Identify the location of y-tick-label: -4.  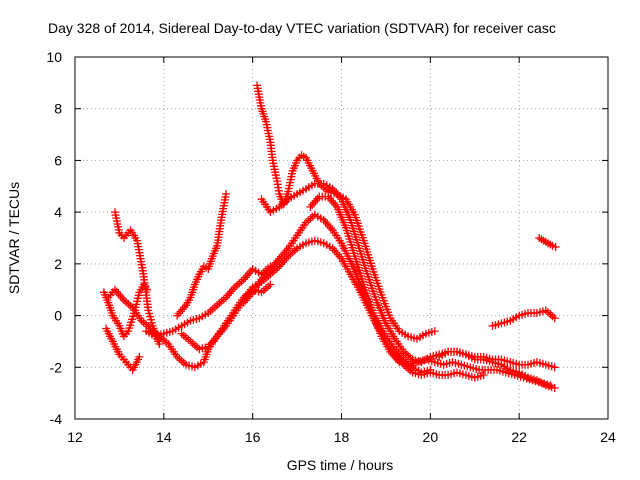
(56, 419).